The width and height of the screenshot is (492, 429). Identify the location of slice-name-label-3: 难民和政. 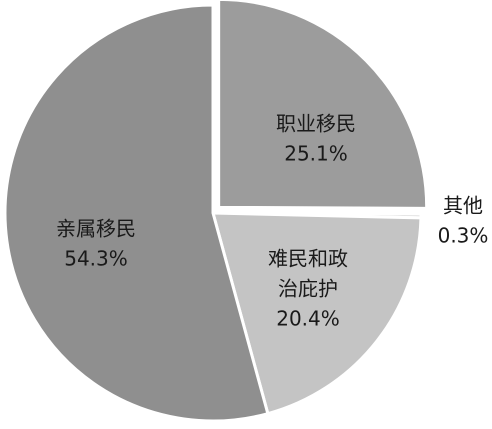
(308, 259).